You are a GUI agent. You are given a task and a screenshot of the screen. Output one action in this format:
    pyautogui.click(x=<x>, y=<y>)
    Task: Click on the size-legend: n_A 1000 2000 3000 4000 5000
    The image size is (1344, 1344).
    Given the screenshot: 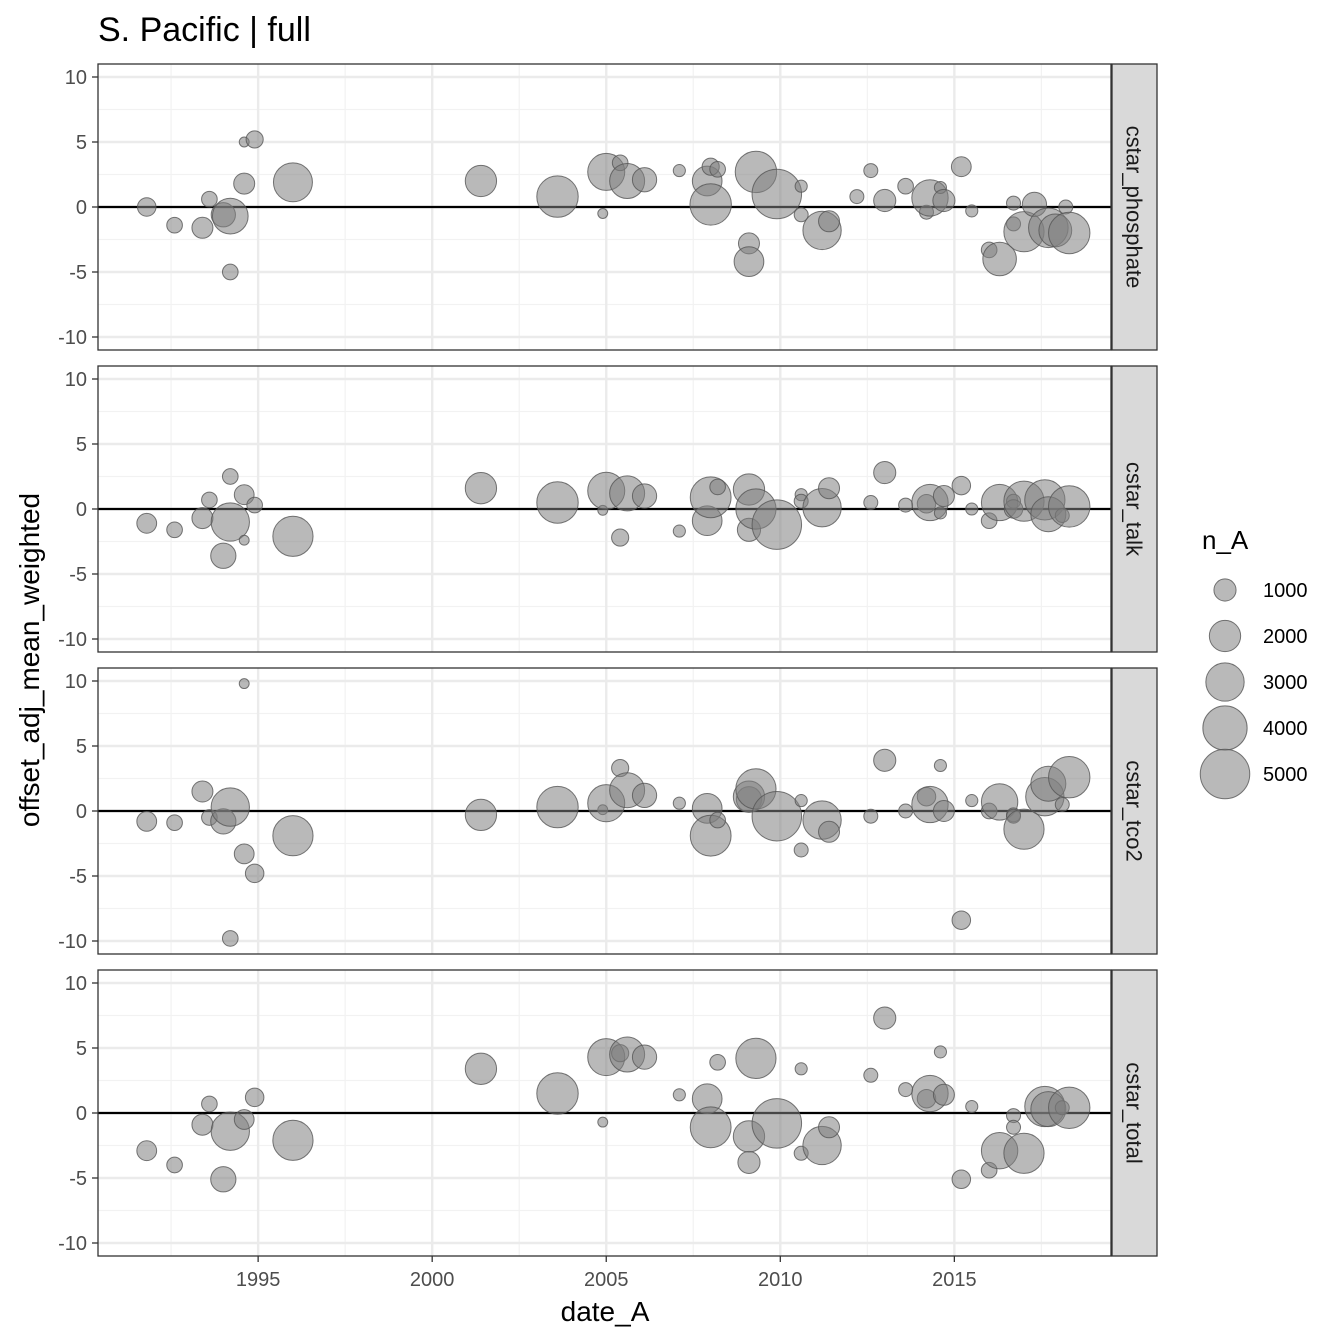 What is the action you would take?
    pyautogui.click(x=1253, y=662)
    